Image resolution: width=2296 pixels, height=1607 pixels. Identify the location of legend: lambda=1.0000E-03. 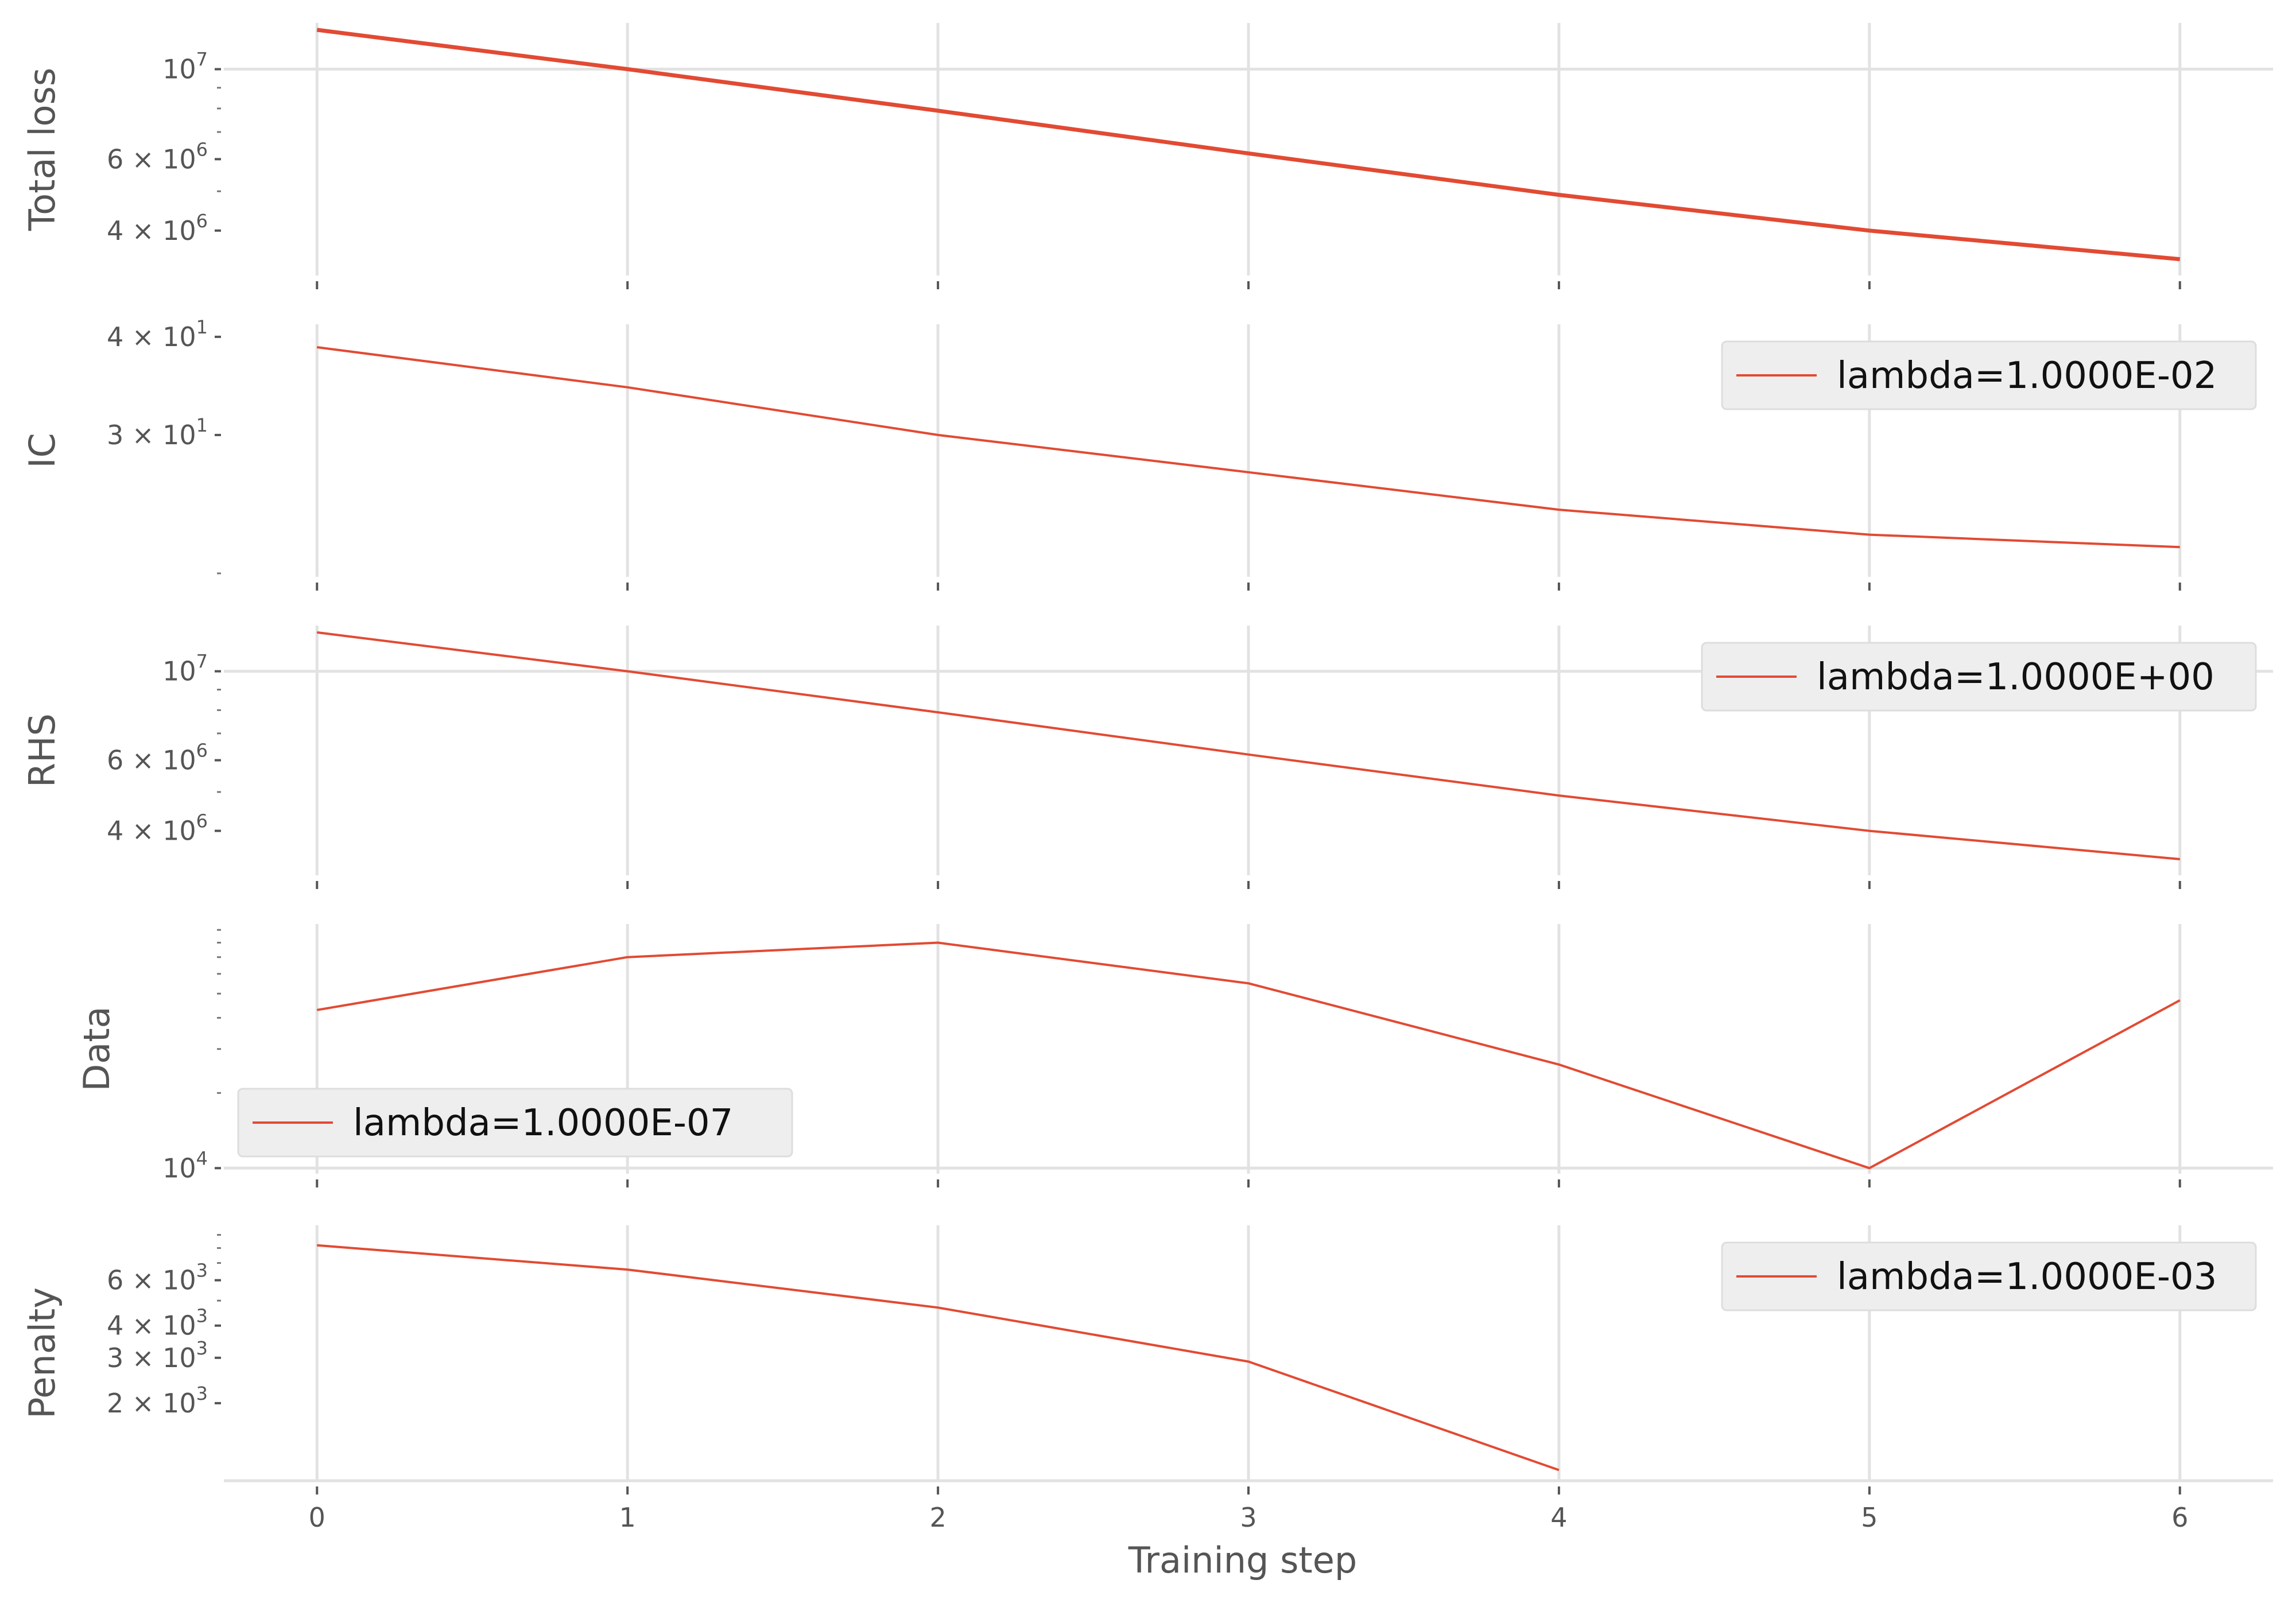
(1989, 1276).